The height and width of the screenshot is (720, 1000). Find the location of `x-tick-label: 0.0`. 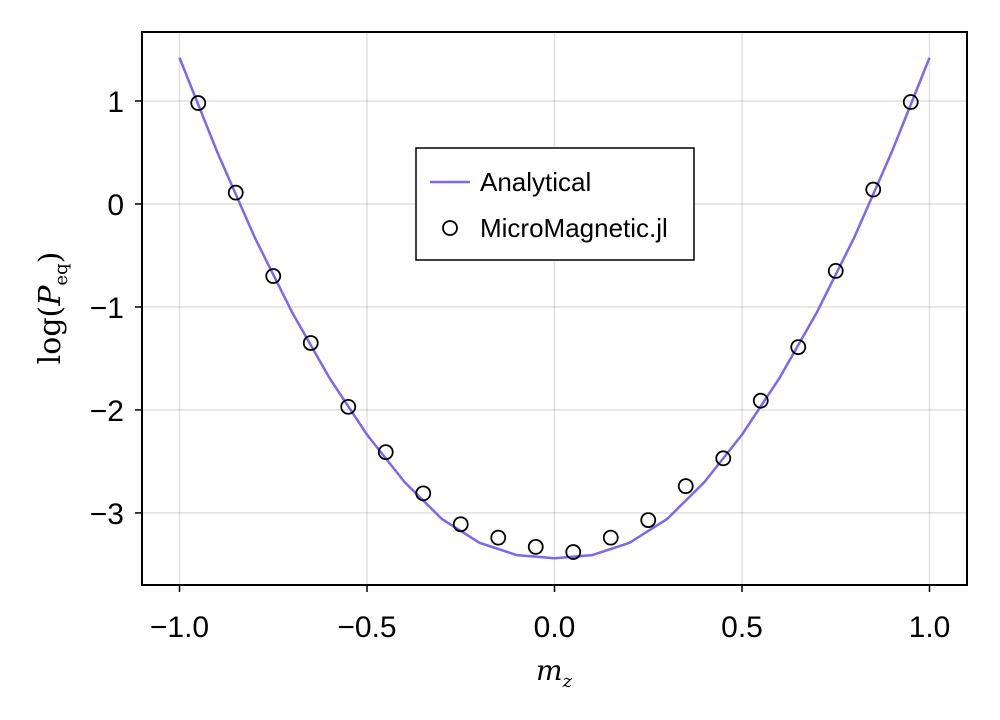

x-tick-label: 0.0 is located at coordinates (555, 627).